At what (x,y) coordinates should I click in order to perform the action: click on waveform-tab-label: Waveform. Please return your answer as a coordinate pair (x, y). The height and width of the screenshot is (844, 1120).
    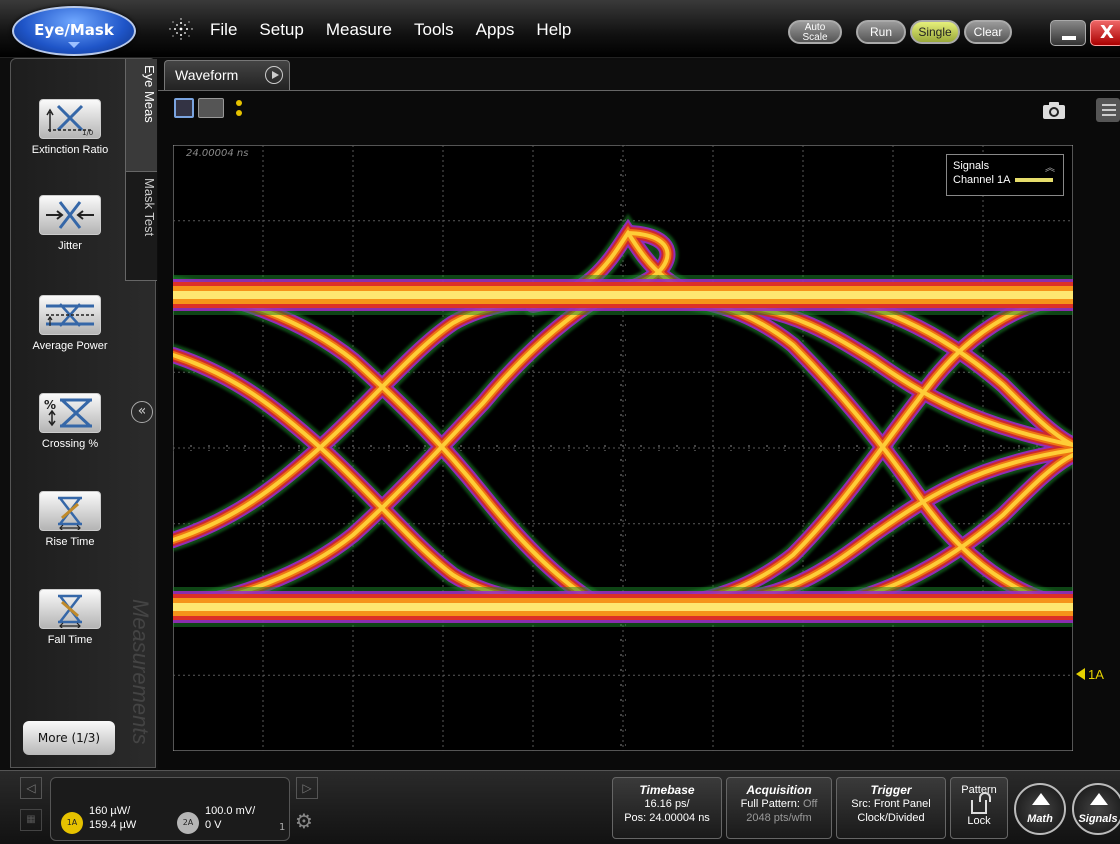
    Looking at the image, I should click on (207, 75).